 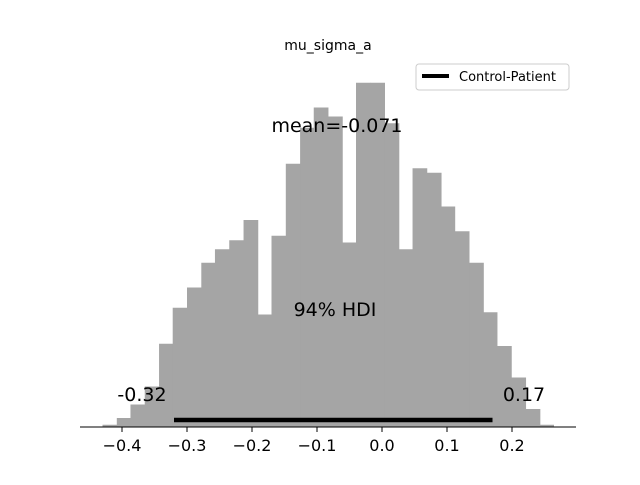 What do you see at coordinates (252, 445) in the screenshot?
I see `x-tick-label: −0.2` at bounding box center [252, 445].